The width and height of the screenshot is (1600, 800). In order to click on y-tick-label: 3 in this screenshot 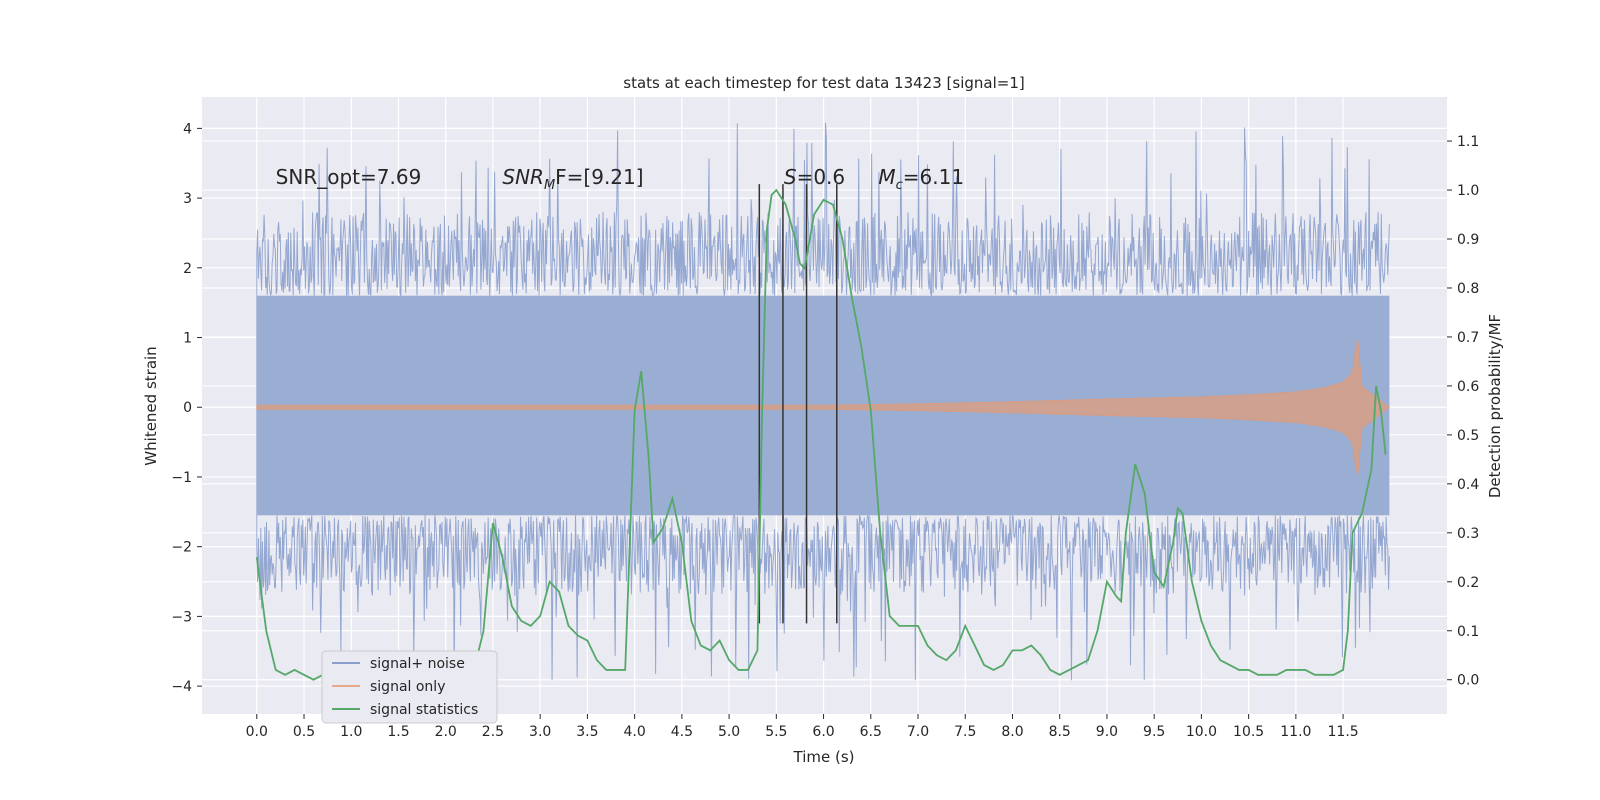, I will do `click(187, 199)`.